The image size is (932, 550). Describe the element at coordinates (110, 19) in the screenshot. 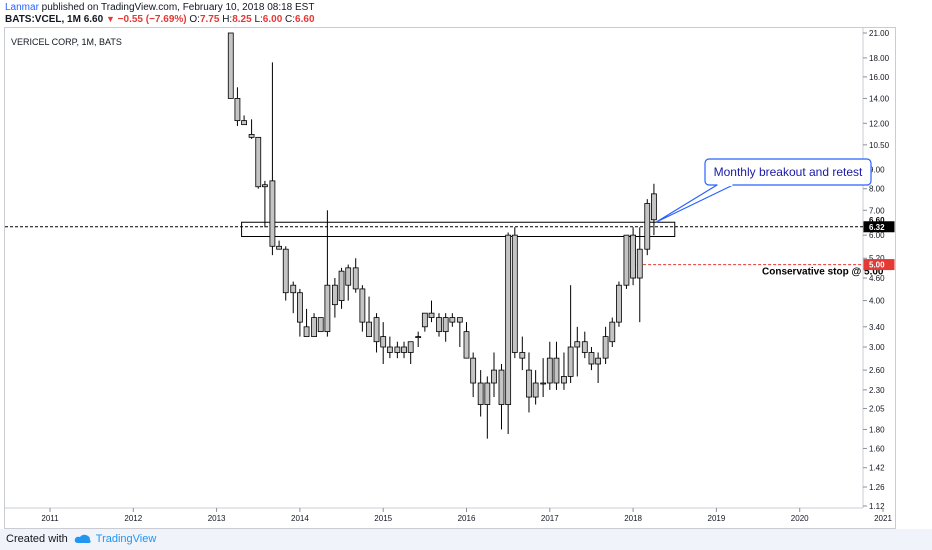

I see `down-arrow-icon: ▼` at that location.